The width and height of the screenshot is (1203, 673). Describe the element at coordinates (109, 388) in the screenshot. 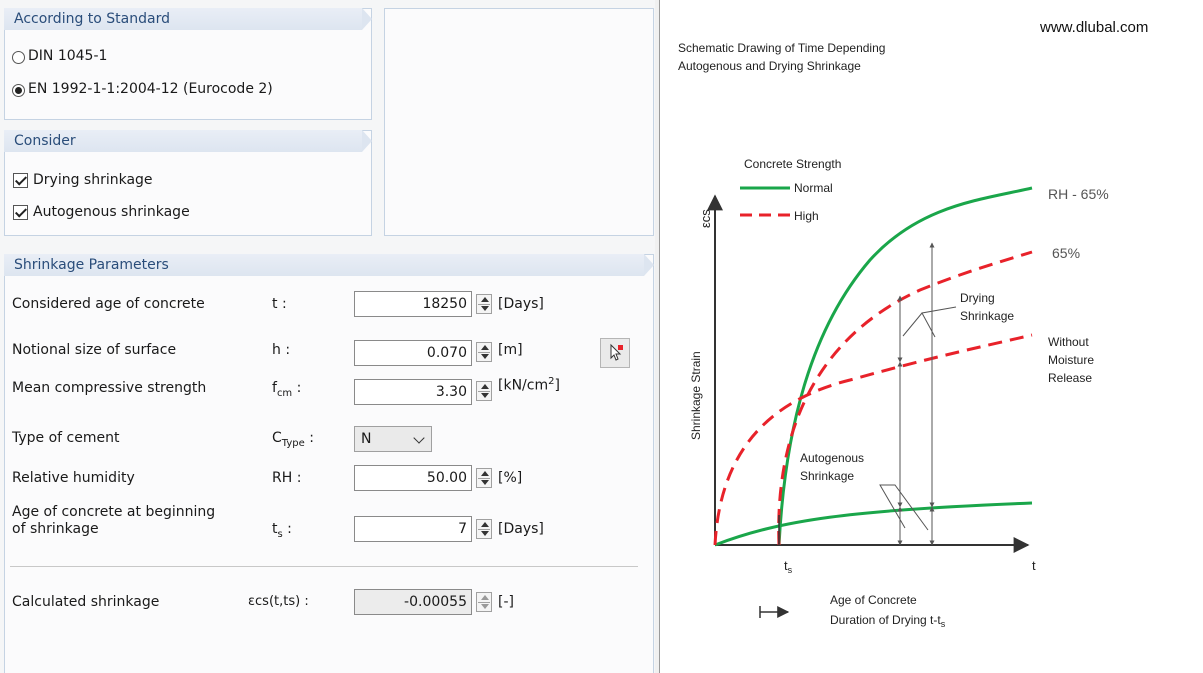

I see `fcm-label: Mean compressive strength` at that location.